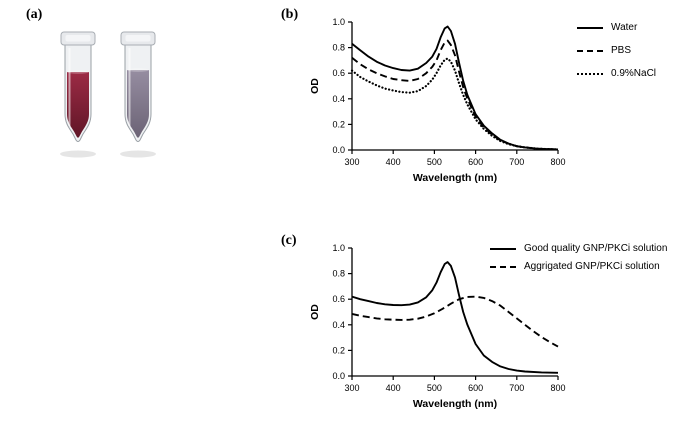 This screenshot has width=700, height=428. I want to click on tubes-photo, so click(108, 94).